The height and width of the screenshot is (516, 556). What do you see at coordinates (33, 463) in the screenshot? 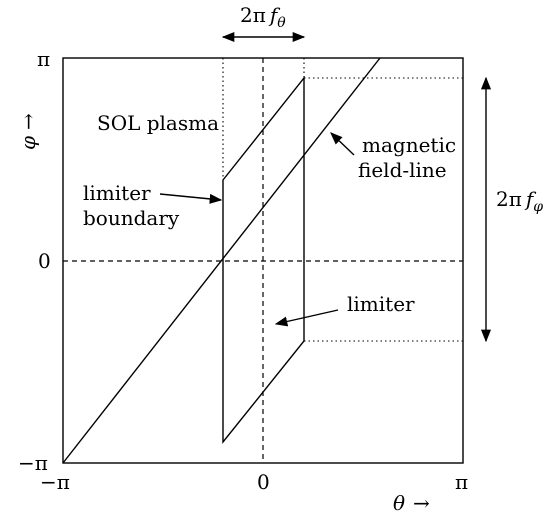
I see `y-tick-bottom: −π` at bounding box center [33, 463].